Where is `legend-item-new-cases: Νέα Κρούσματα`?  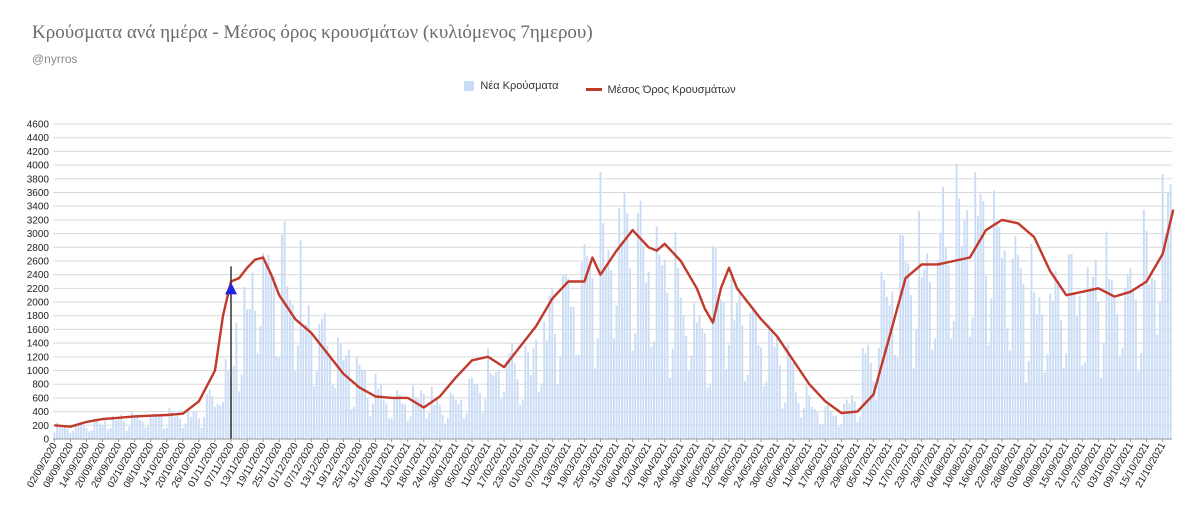
legend-item-new-cases: Νέα Κρούσματα is located at coordinates (511, 86).